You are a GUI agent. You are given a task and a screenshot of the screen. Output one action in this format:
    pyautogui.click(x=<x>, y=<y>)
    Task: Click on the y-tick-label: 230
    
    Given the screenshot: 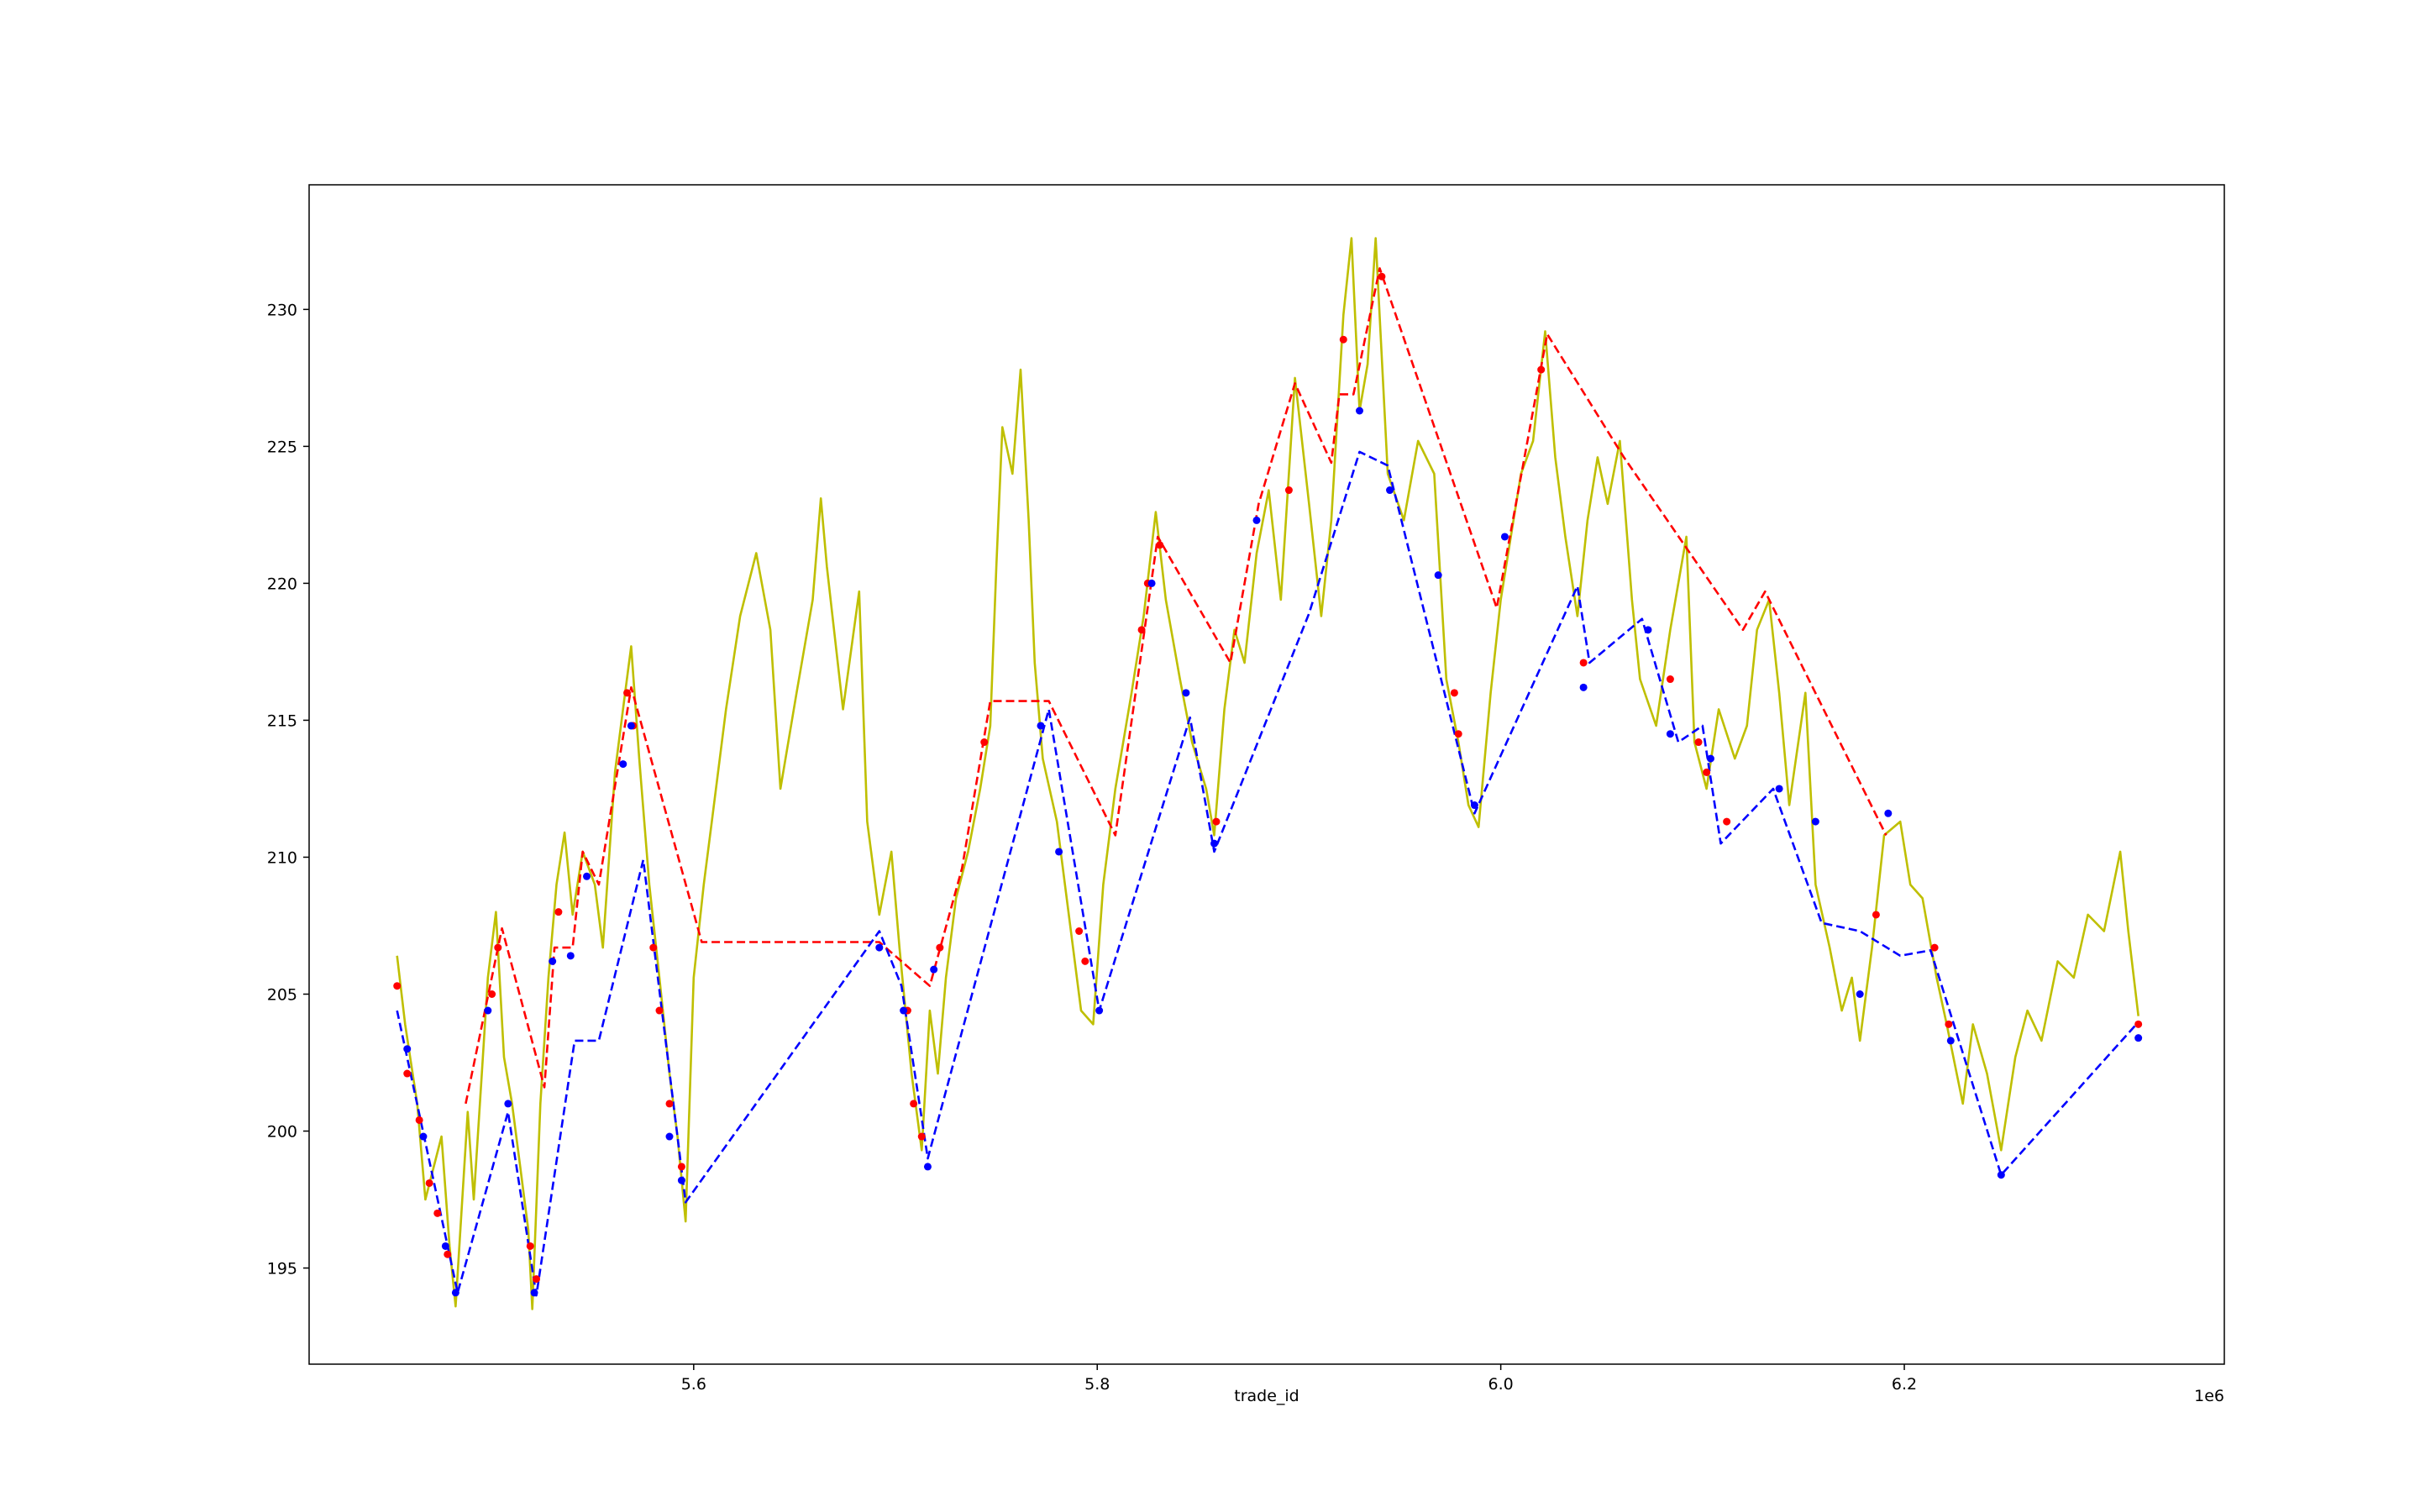 What is the action you would take?
    pyautogui.click(x=282, y=310)
    